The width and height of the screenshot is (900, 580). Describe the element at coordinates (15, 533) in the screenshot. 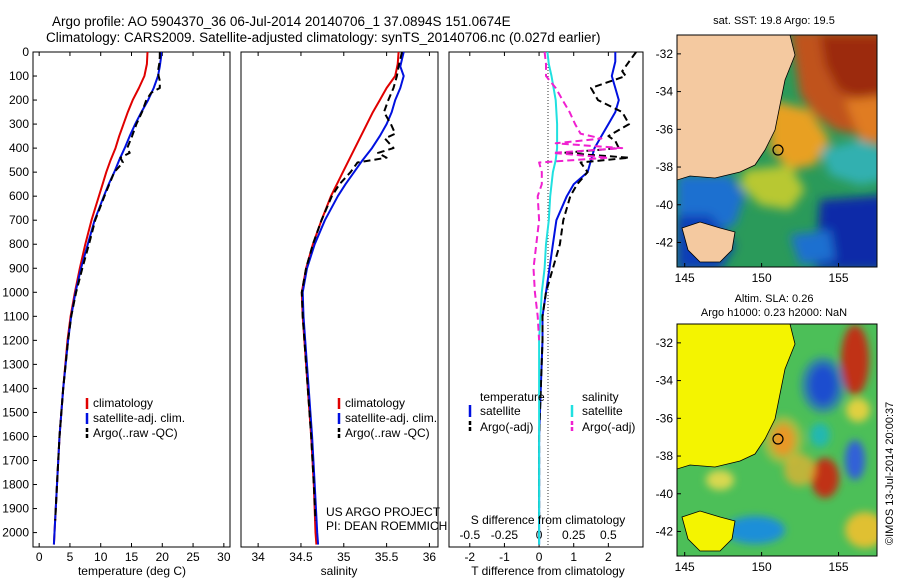

I see `depth-tick-label: 2000` at that location.